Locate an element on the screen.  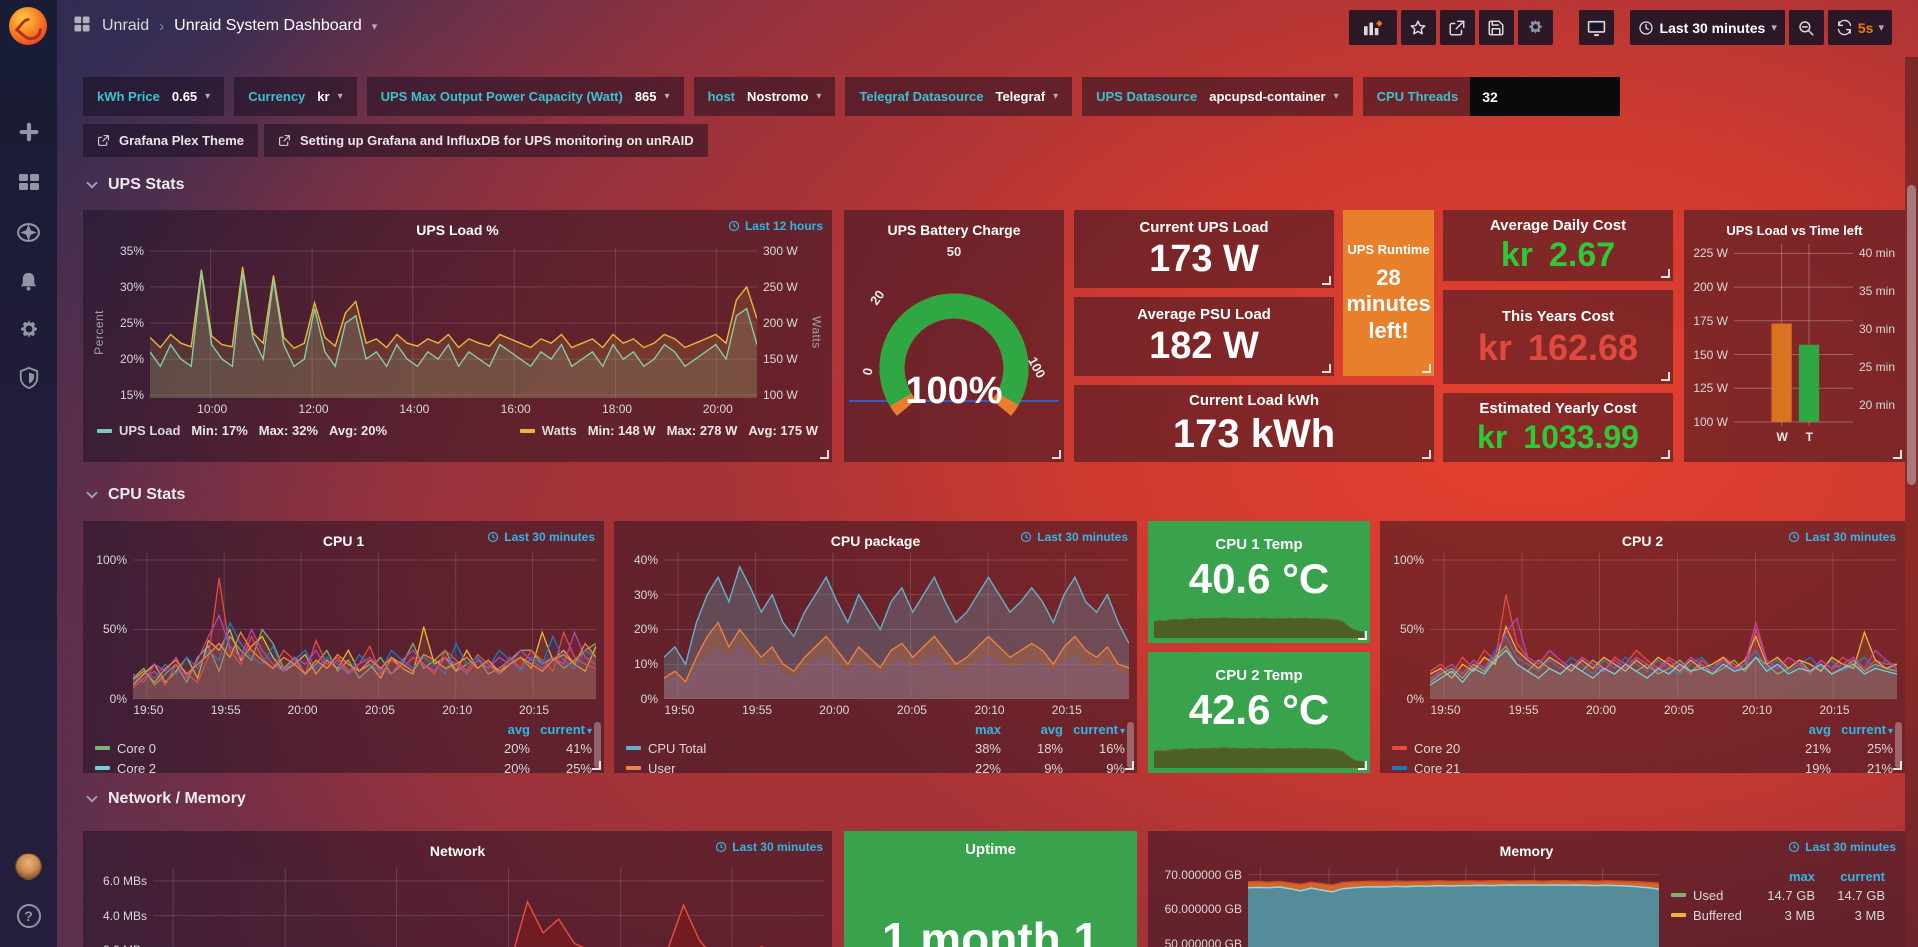
cpu2-chart-plot is located at coordinates (1663, 626).